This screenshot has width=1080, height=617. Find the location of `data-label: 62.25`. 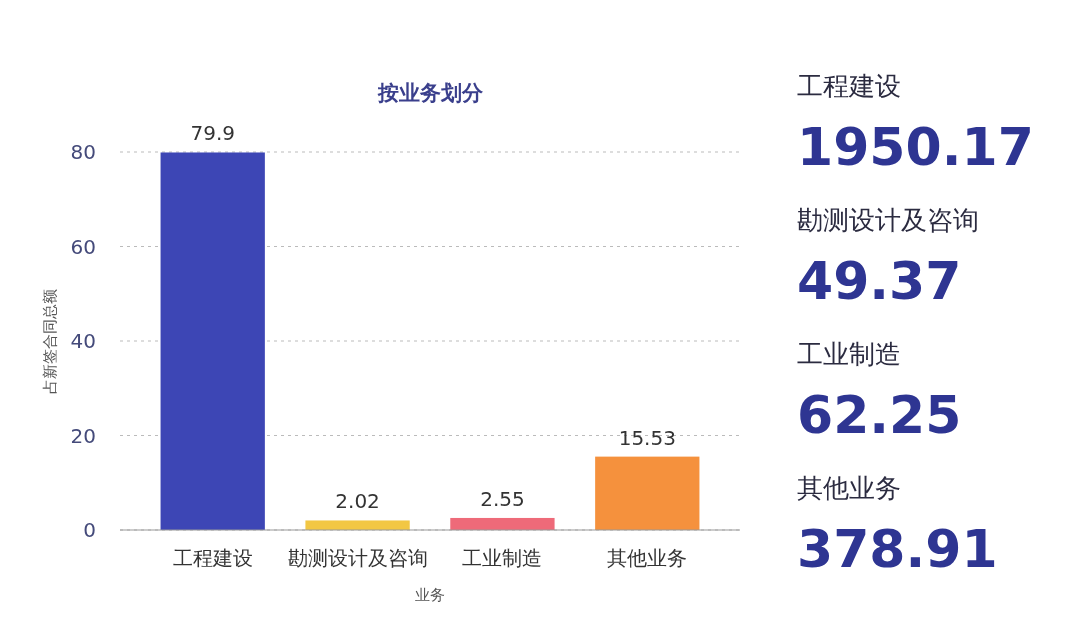

data-label: 62.25 is located at coordinates (879, 415).